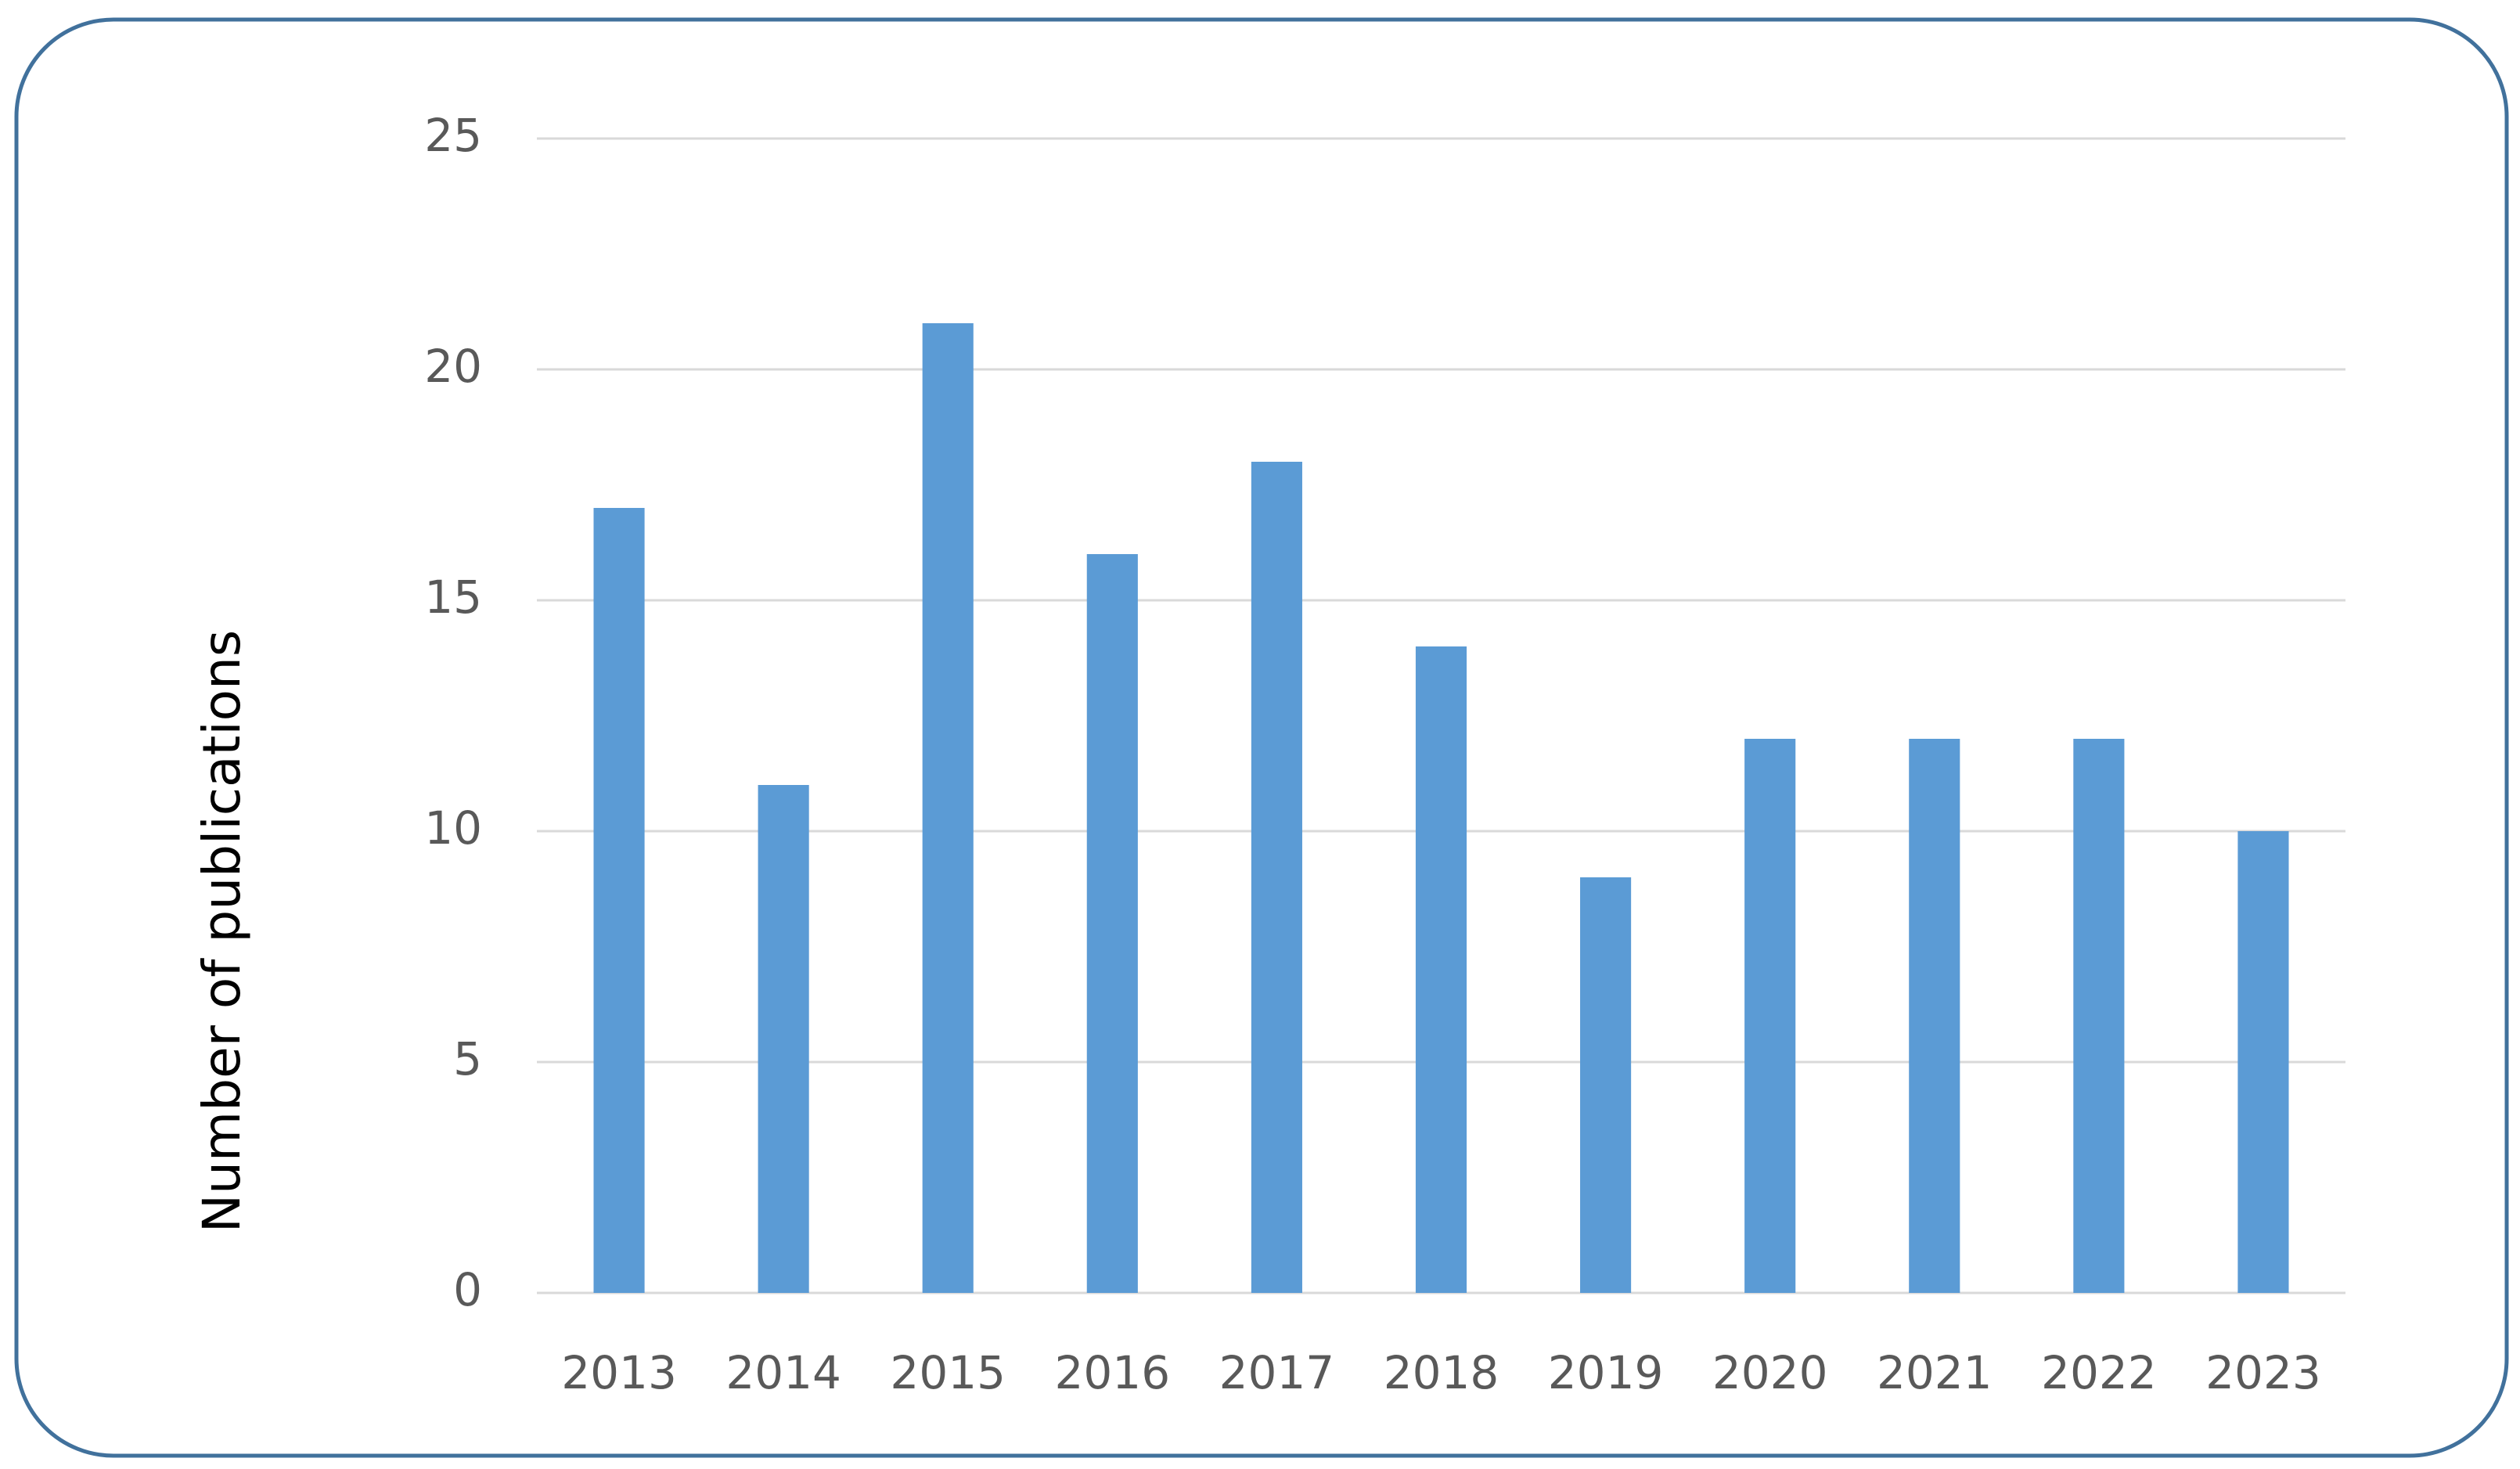 The image size is (2520, 1469). Describe the element at coordinates (948, 1372) in the screenshot. I see `x-tick-label: 2015` at that location.